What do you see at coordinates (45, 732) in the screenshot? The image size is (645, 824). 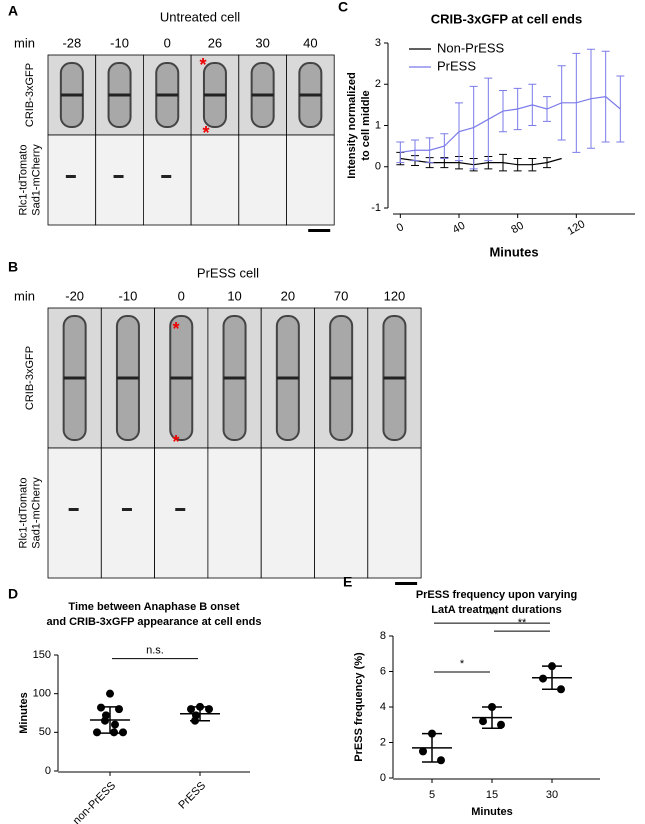 I see `y-tick-label: 50` at bounding box center [45, 732].